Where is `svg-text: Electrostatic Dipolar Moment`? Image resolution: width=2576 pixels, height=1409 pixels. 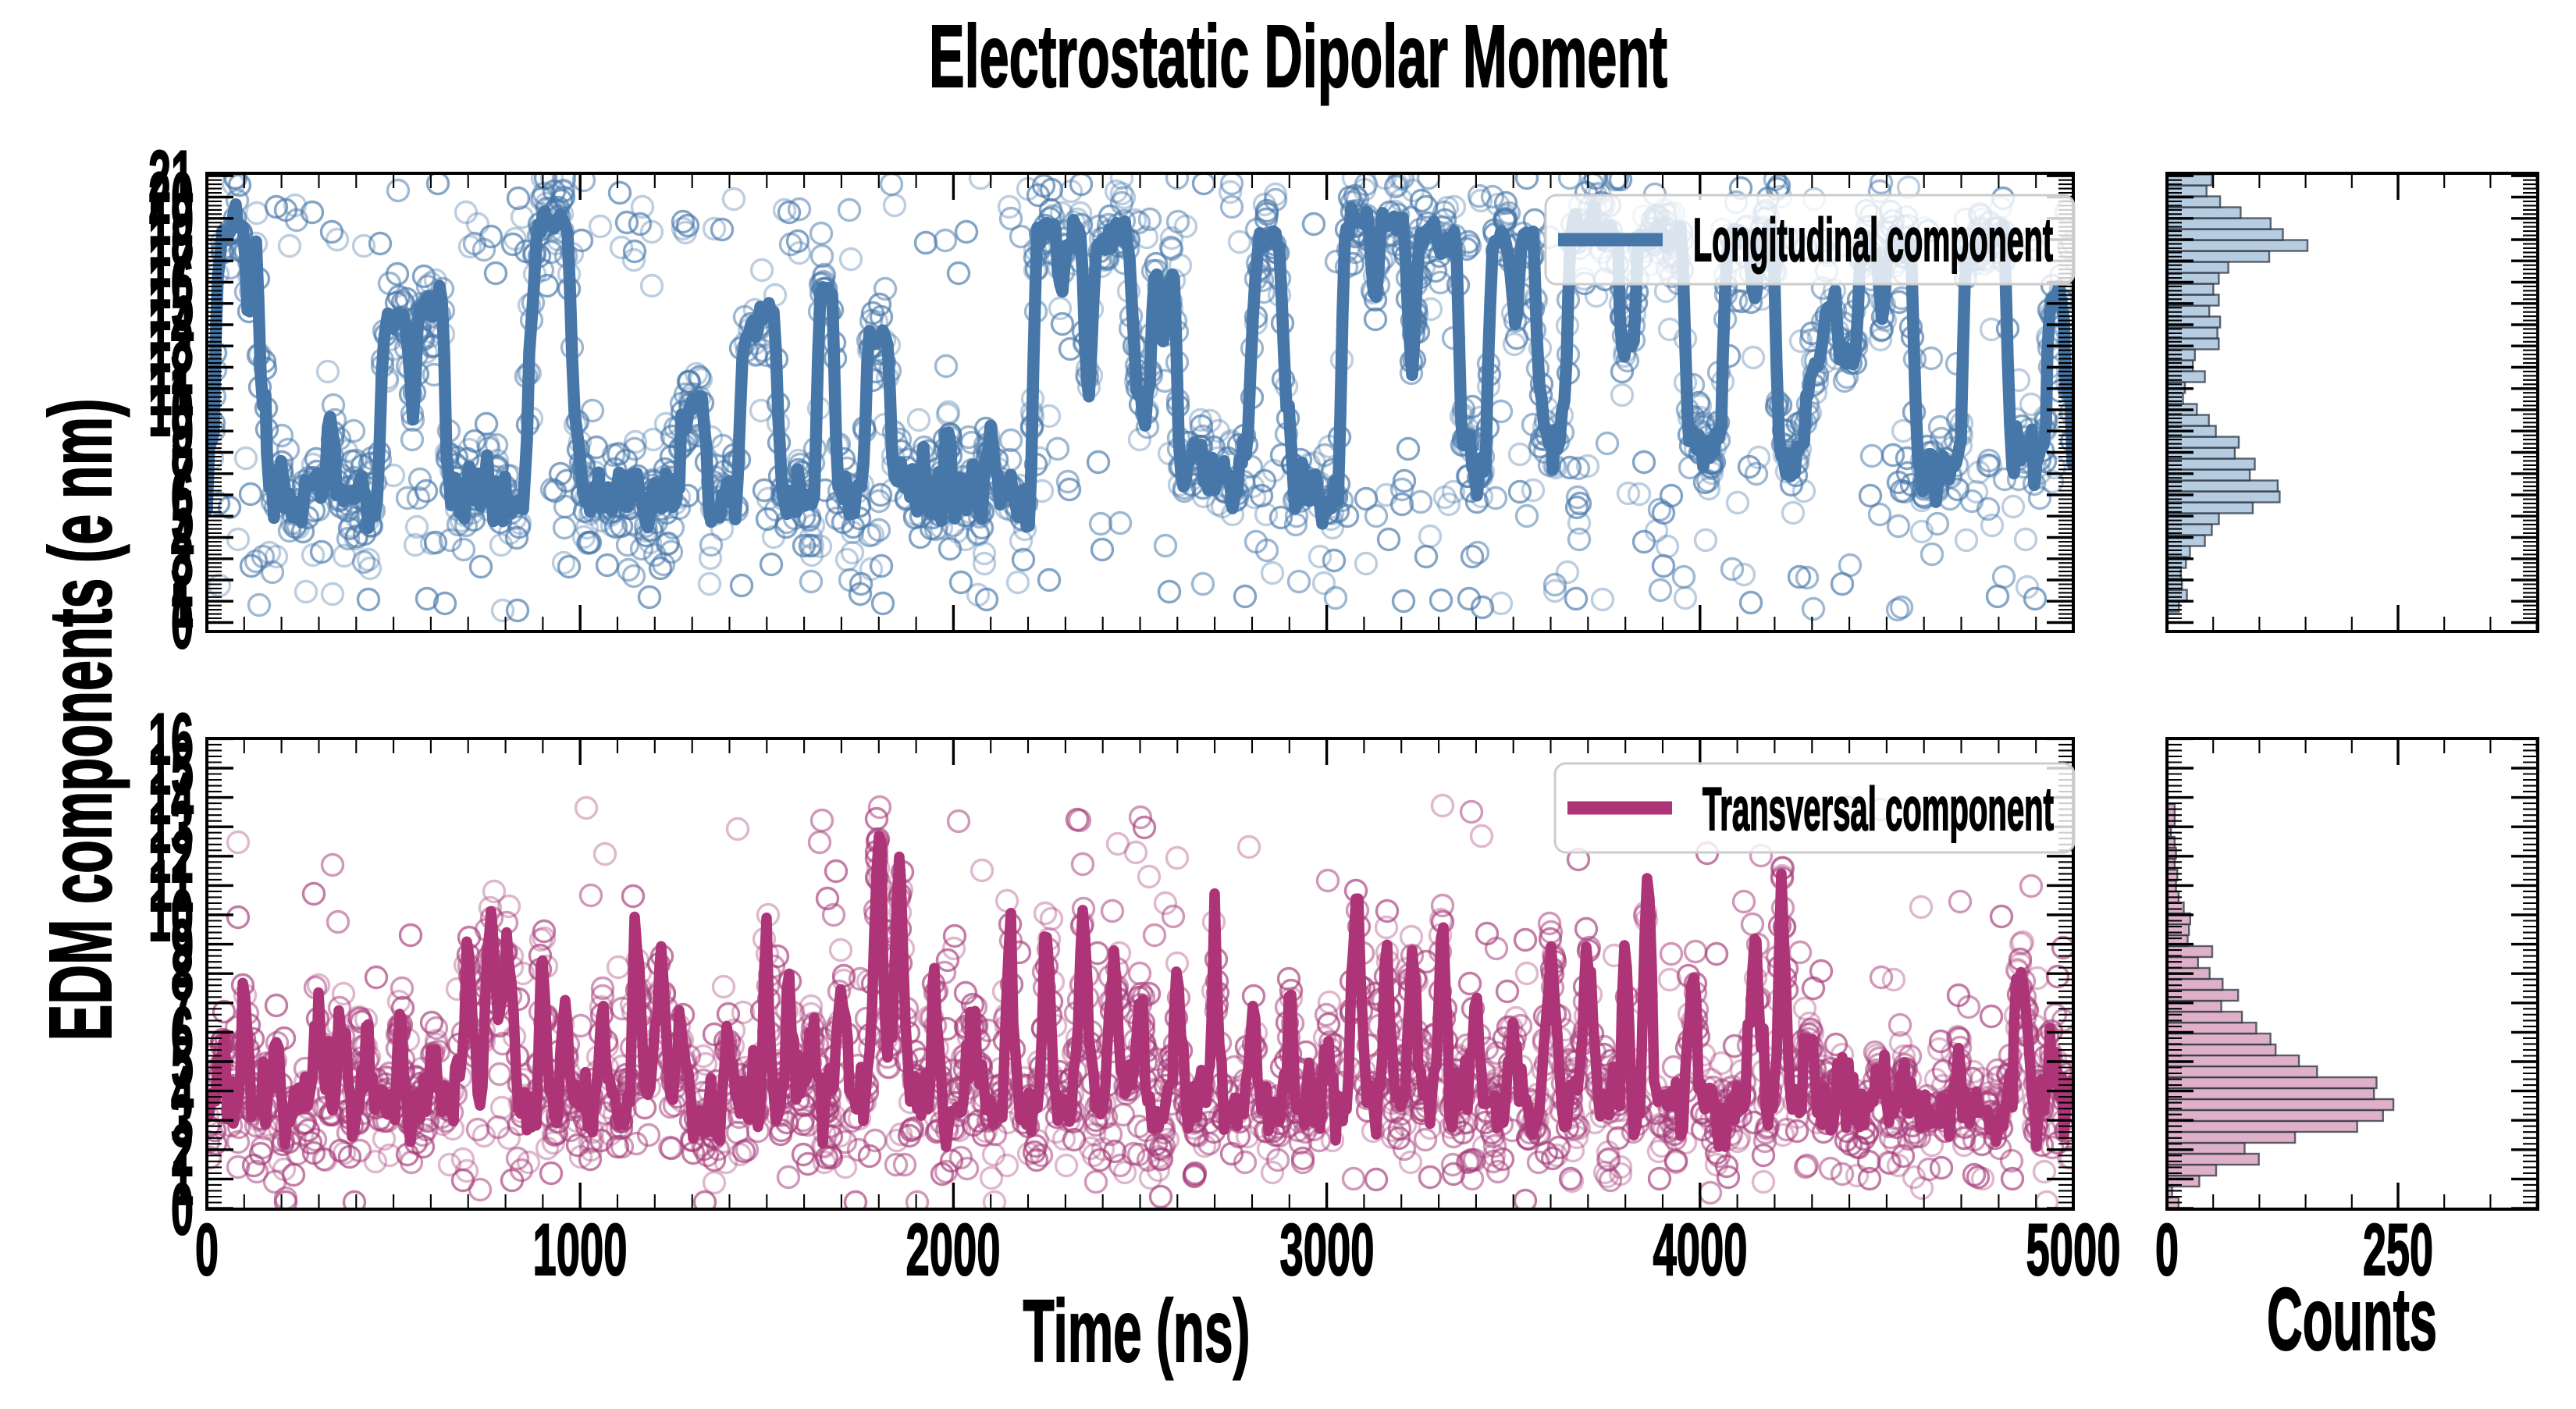 svg-text: Electrostatic Dipolar Moment is located at coordinates (1298, 56).